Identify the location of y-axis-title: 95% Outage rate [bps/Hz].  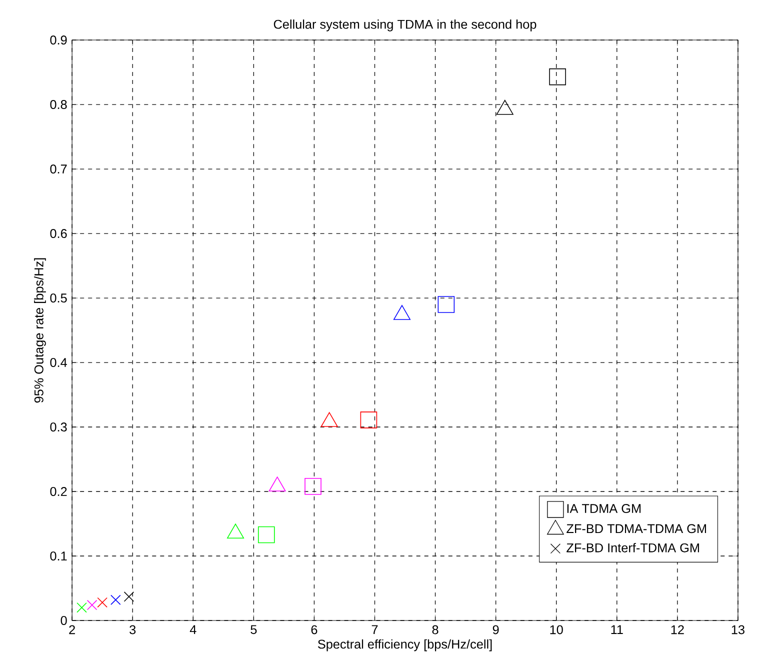
(40, 330).